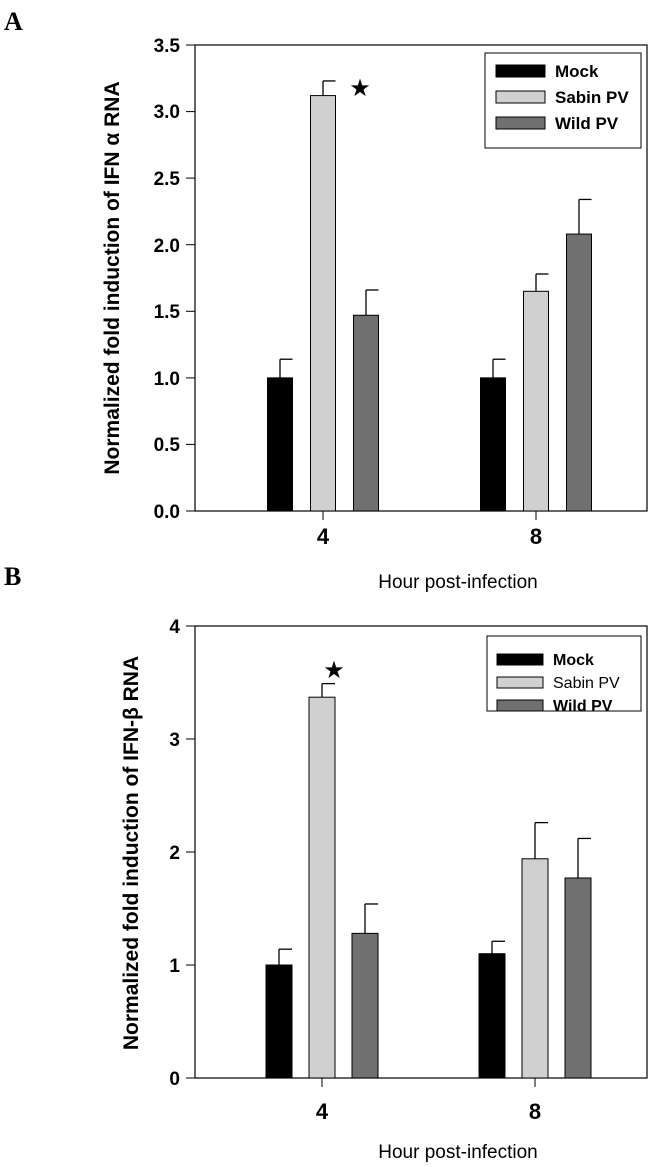 Image resolution: width=666 pixels, height=1167 pixels. Describe the element at coordinates (131, 853) in the screenshot. I see `y-axis-title-b: Normalized fold induction of IFN-β RNA` at that location.